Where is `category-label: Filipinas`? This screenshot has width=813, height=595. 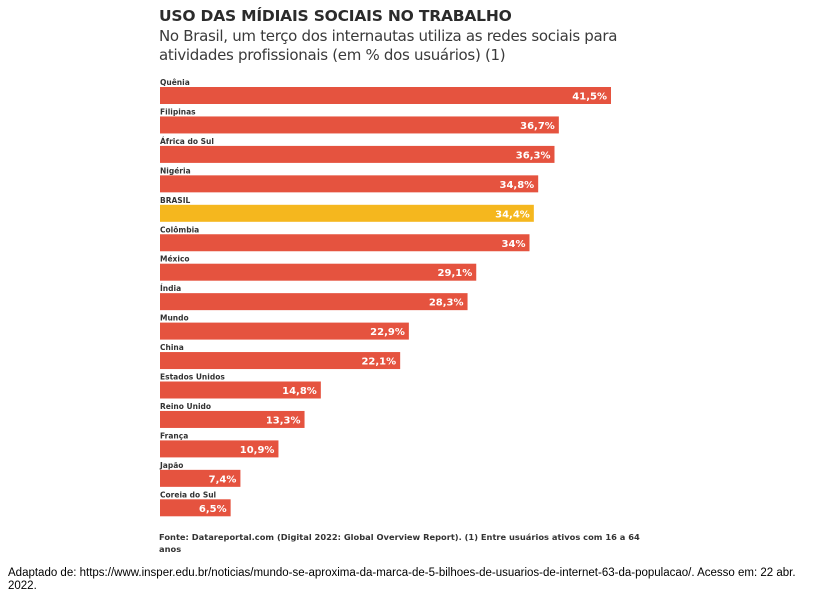 category-label: Filipinas is located at coordinates (178, 111).